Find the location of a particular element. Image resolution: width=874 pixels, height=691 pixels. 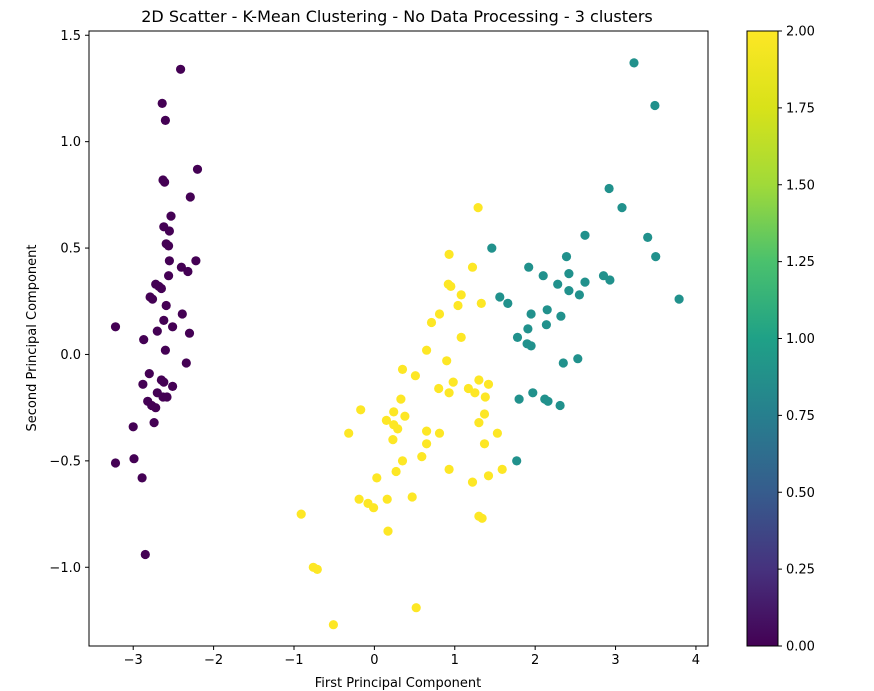

colorbar-ticks: 0.00 0.25 0.50 0.75 1.00 1.25 1.50 1.75 2.00 is located at coordinates (796, 340).